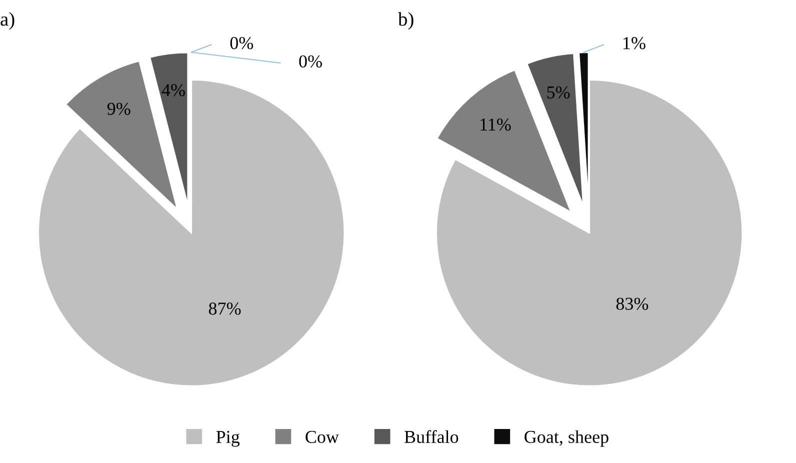  What do you see at coordinates (431, 437) in the screenshot?
I see `legend-label: Buffalo` at bounding box center [431, 437].